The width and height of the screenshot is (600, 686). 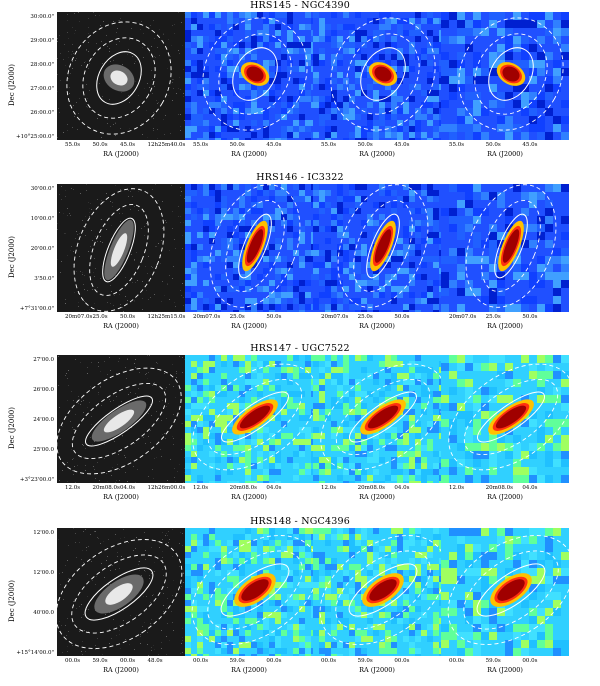 What do you see at coordinates (42, 219) in the screenshot?
I see `y-tick-label: 10'00.0"` at bounding box center [42, 219].